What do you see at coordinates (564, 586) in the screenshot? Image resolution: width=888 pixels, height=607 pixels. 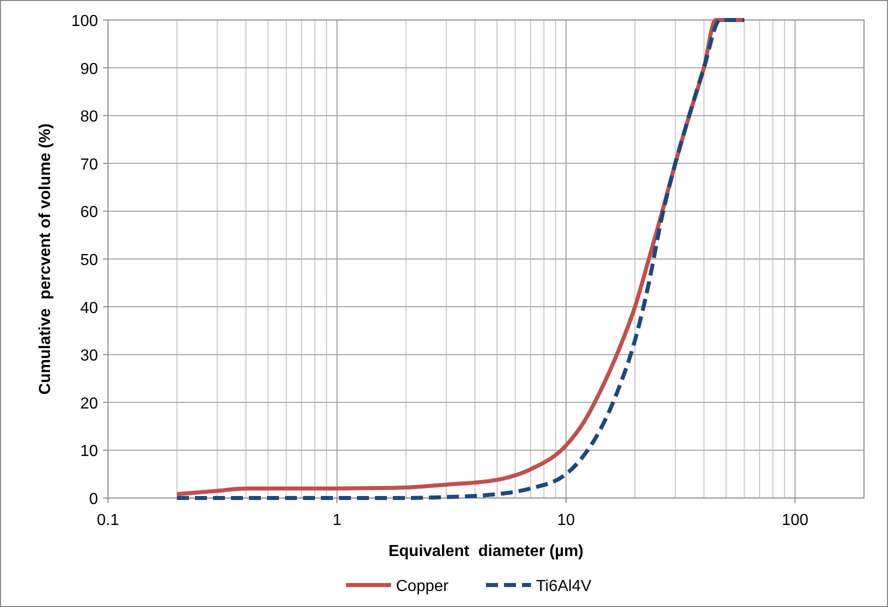 I see `legend-label: Ti6Al4V` at bounding box center [564, 586].